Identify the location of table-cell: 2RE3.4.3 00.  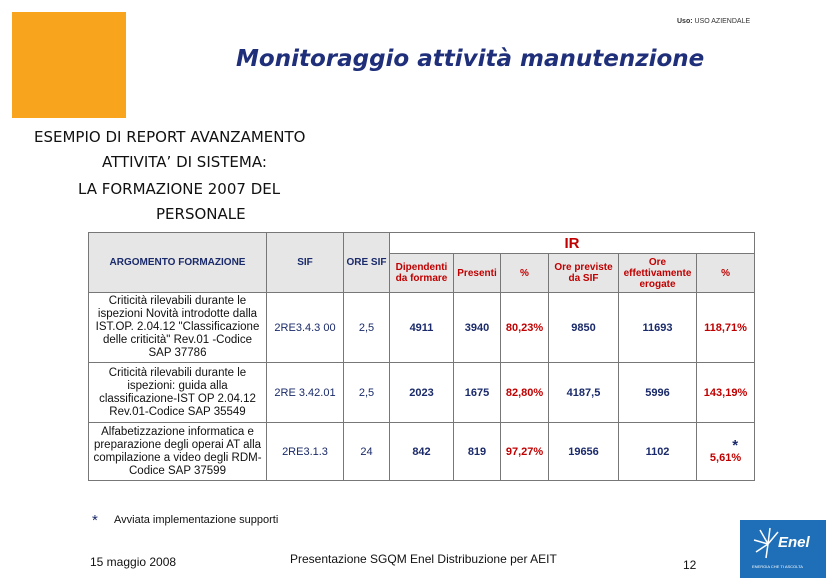
(305, 327).